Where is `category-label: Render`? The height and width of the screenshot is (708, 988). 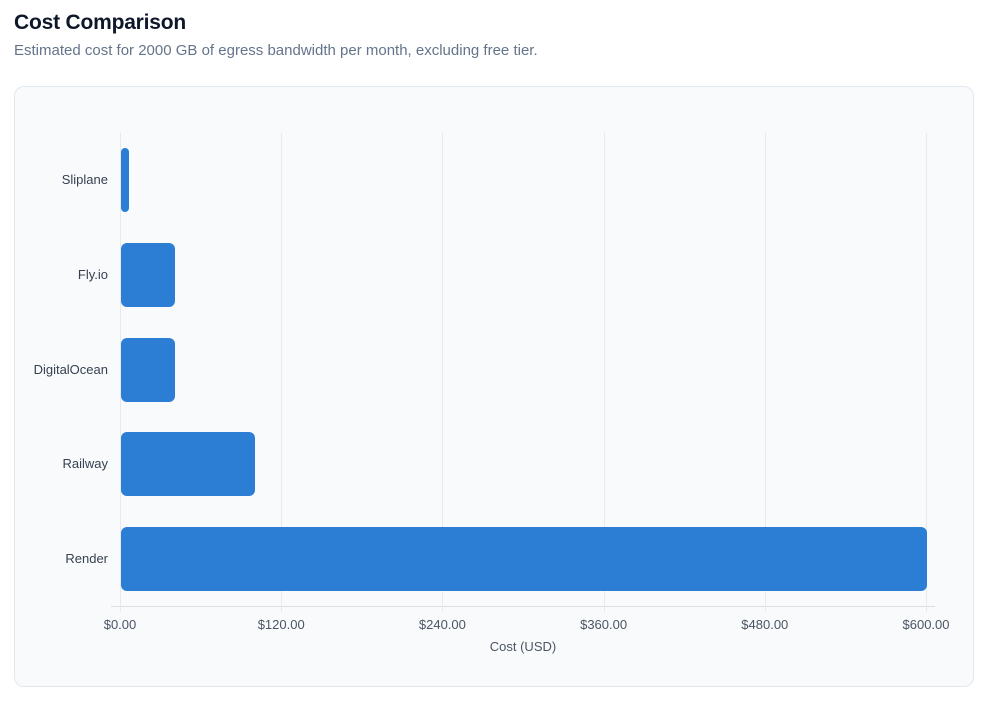 category-label: Render is located at coordinates (86, 558).